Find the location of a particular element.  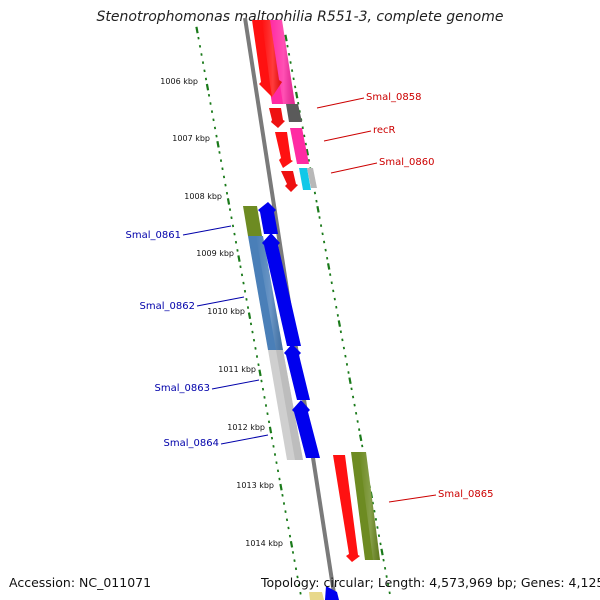

reverse-strand-features is located at coordinates (291, 401).